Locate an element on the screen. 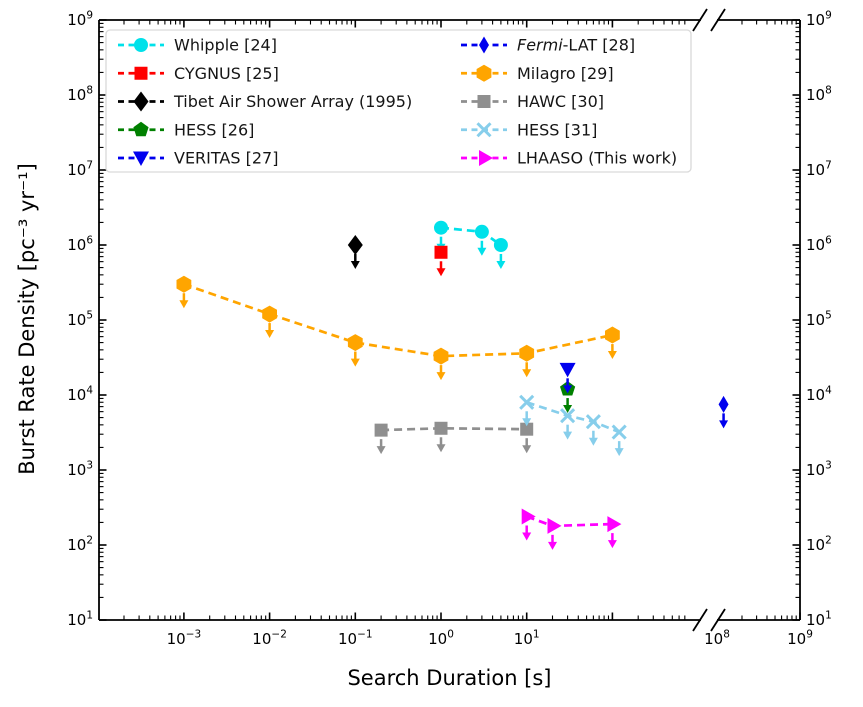 The width and height of the screenshot is (863, 707). legend-label-whipple: Whipple [24] is located at coordinates (225, 45).